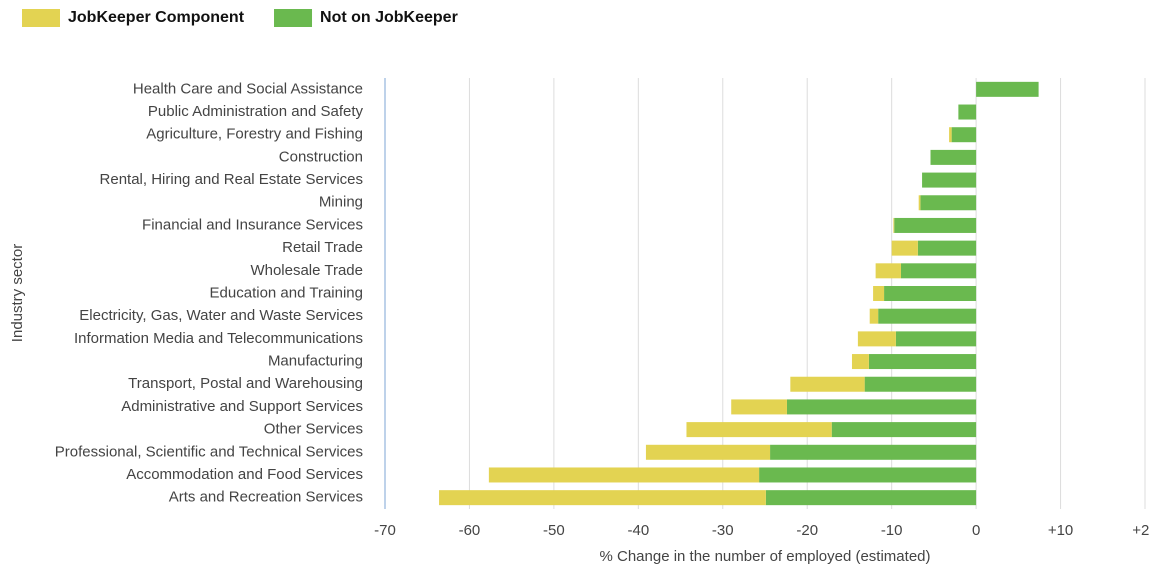 The height and width of the screenshot is (569, 1149). I want to click on y-tick-label: Rental, Hiring and Real Estate Services, so click(231, 179).